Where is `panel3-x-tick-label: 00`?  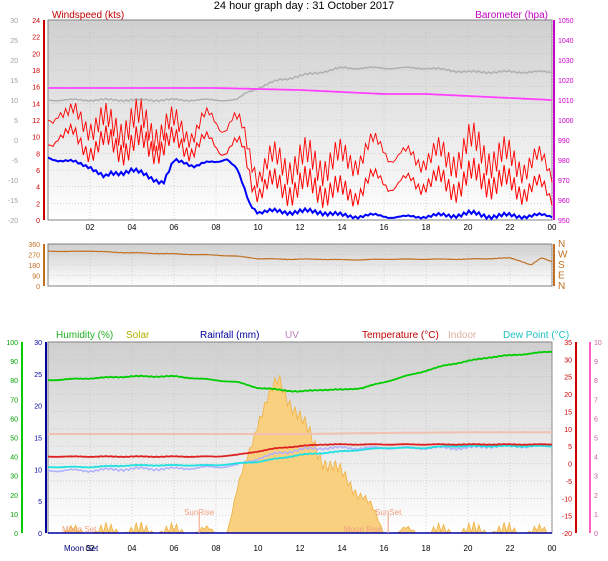
panel3-x-tick-label: 00 is located at coordinates (552, 548).